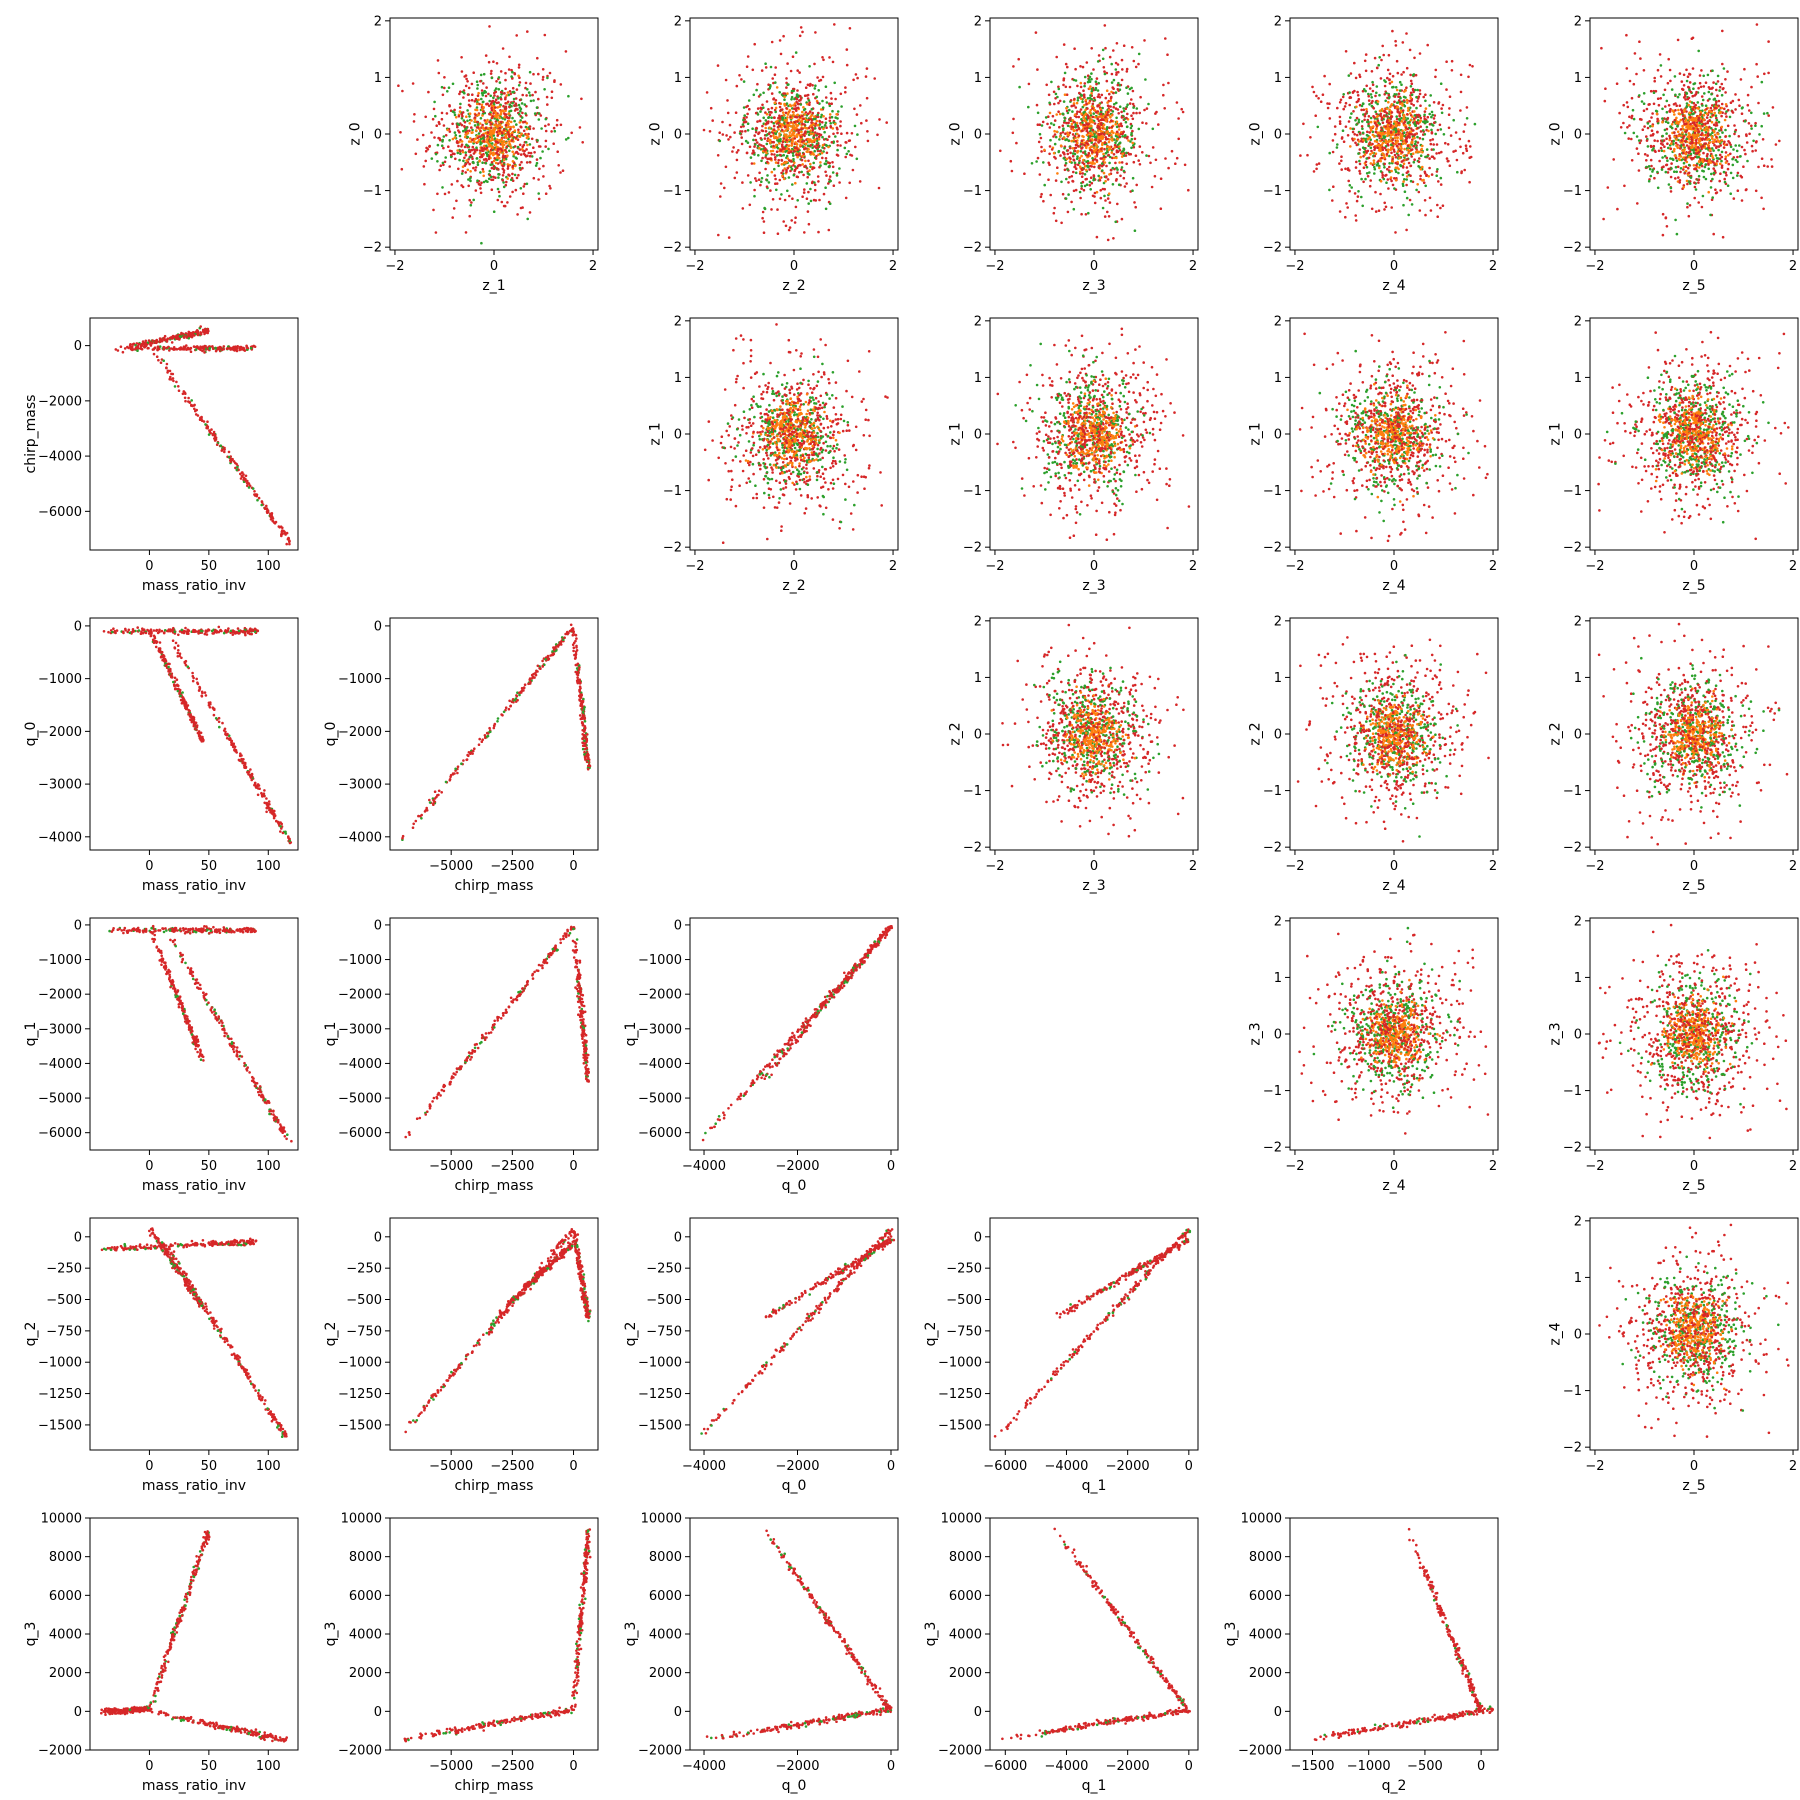  Describe the element at coordinates (1278, 78) in the screenshot. I see `y-tick-label: 1` at that location.